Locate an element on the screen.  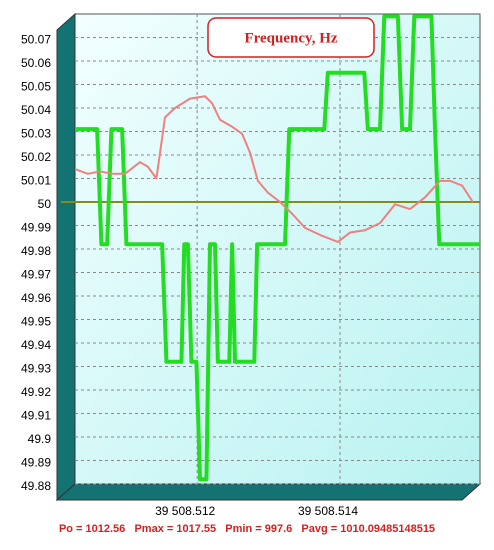
y-tick-label: 50 is located at coordinates (45, 204).